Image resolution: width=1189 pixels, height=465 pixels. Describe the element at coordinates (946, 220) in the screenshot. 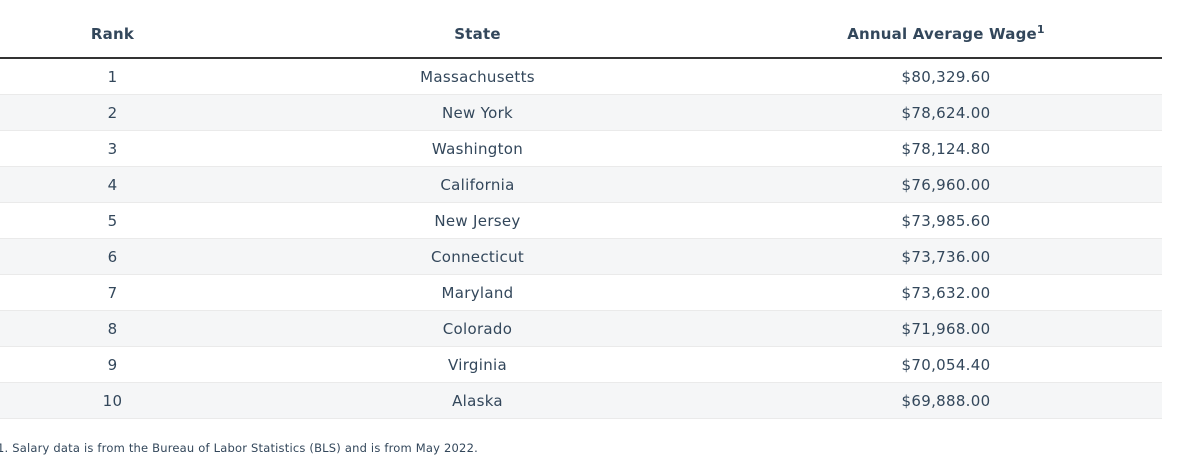

I see `cell-wage: $73,985.60` at that location.